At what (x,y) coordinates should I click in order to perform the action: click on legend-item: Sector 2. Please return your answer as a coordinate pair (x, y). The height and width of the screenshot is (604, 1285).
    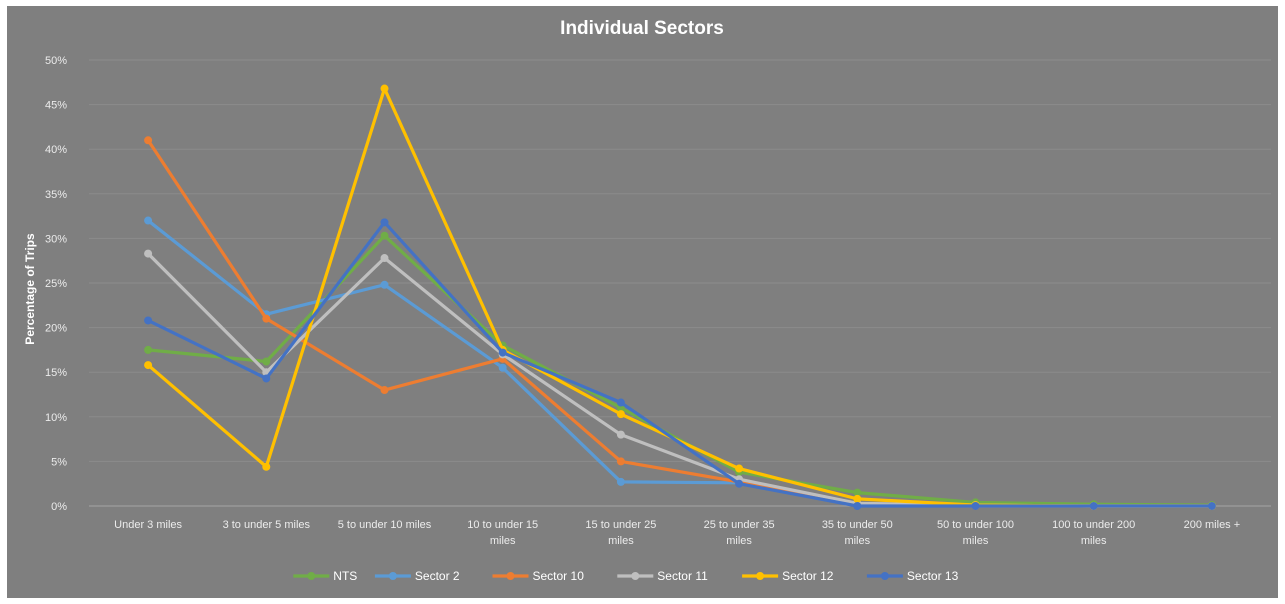
    Looking at the image, I should click on (417, 576).